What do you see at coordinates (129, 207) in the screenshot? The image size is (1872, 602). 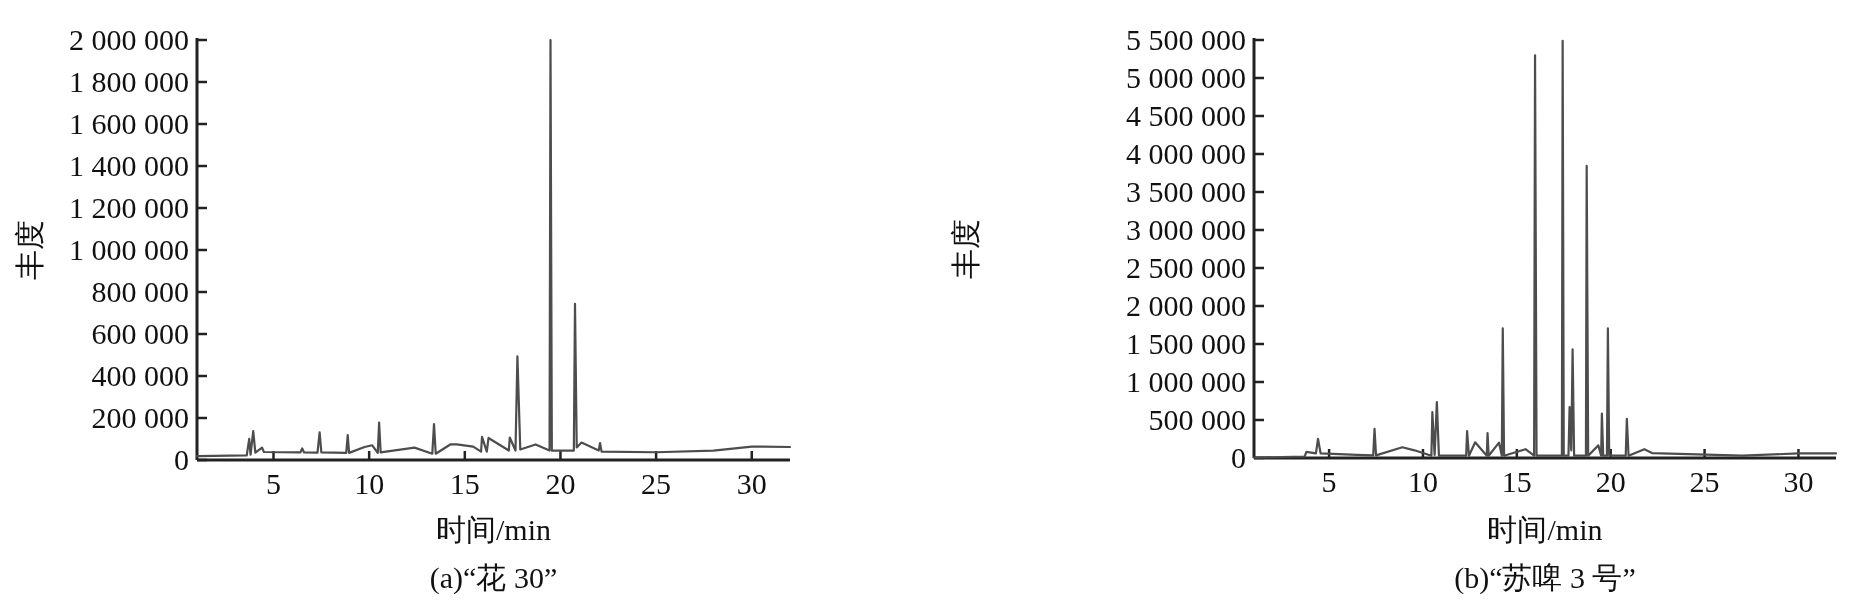 I see `y-tick-label: 1 200 000` at bounding box center [129, 207].